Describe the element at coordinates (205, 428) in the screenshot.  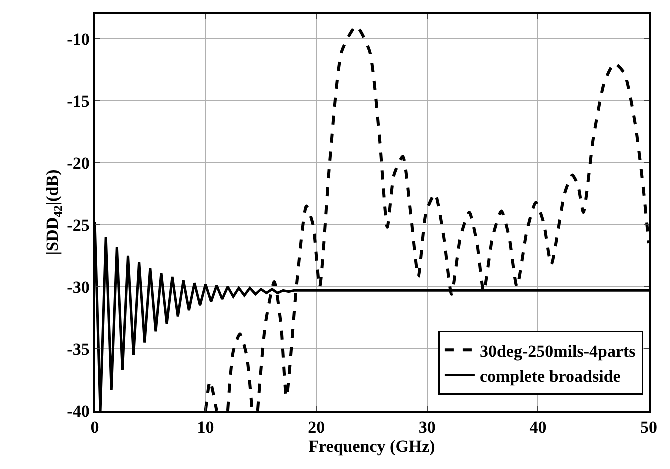
I see `x-tick-label: 10` at that location.